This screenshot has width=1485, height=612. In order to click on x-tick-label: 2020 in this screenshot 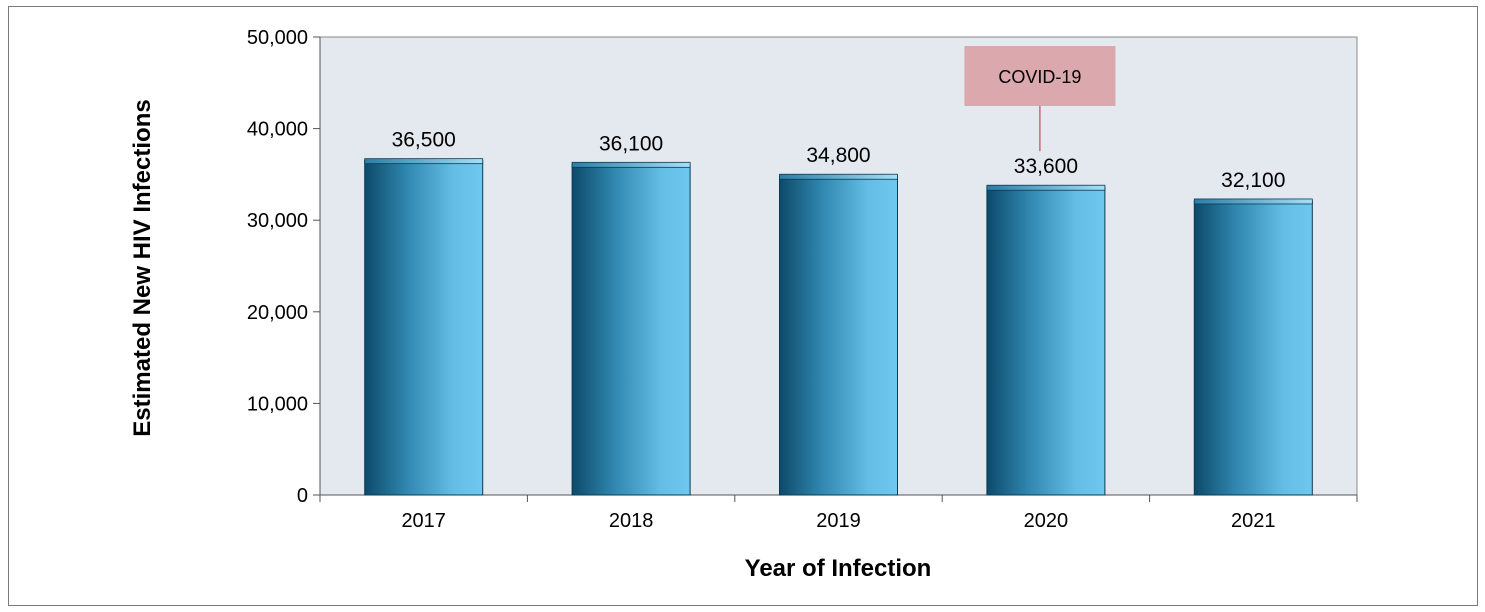, I will do `click(1046, 521)`.